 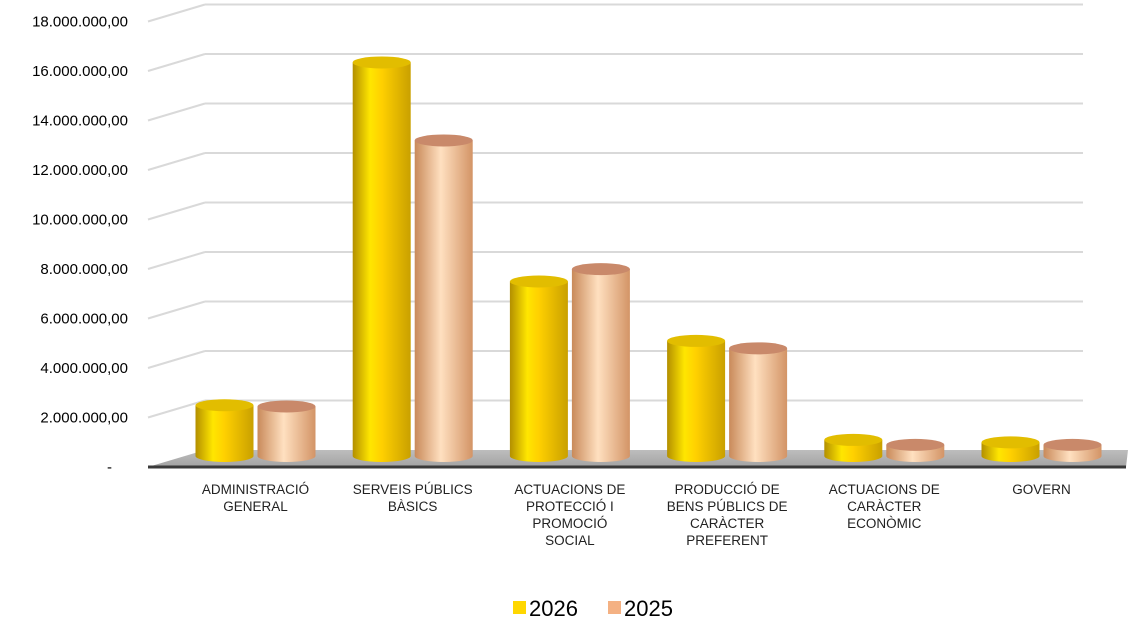 I want to click on y-tick-label: 4.000.000,00, so click(x=84, y=368).